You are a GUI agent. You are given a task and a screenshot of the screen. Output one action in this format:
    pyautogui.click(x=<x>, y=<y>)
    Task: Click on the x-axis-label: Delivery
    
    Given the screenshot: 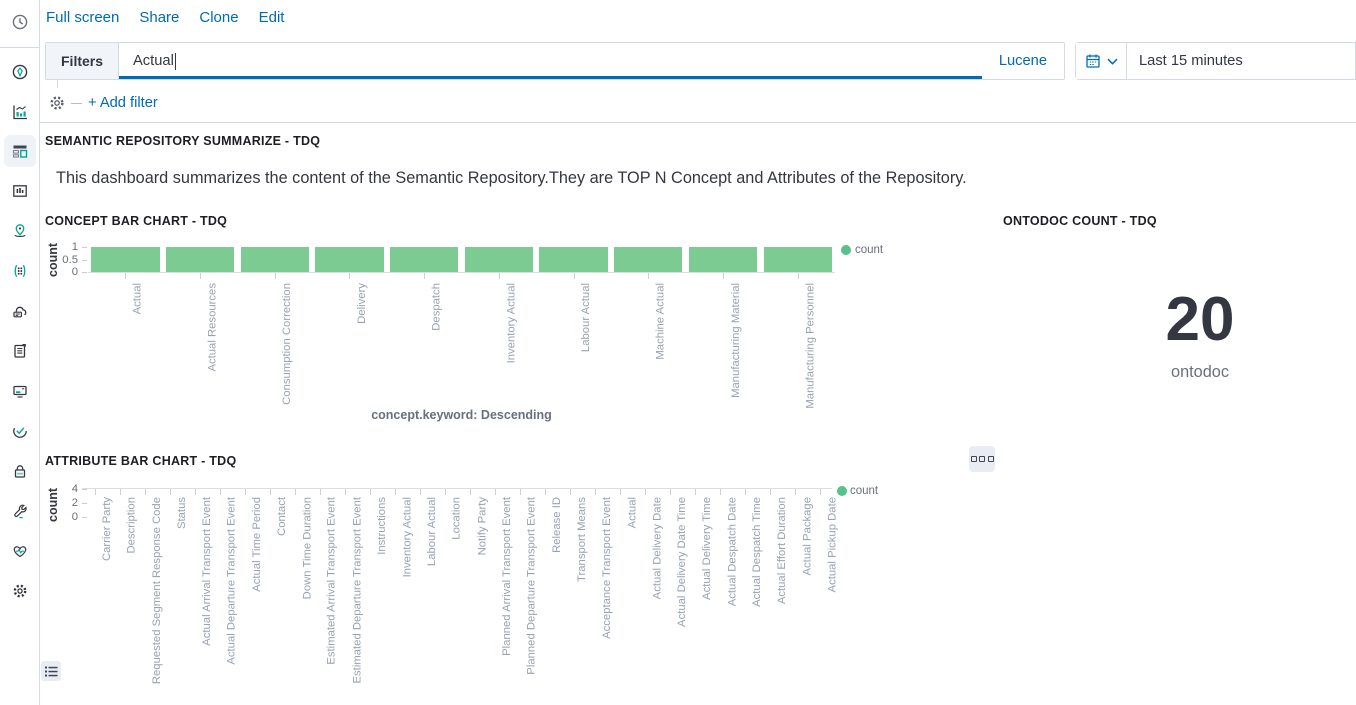 What is the action you would take?
    pyautogui.click(x=361, y=303)
    